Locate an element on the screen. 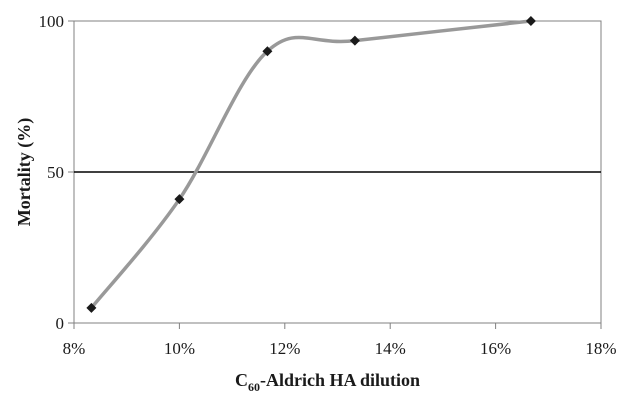 The height and width of the screenshot is (395, 624). x-axis-title: C60-Aldrich HA dilution is located at coordinates (327, 382).